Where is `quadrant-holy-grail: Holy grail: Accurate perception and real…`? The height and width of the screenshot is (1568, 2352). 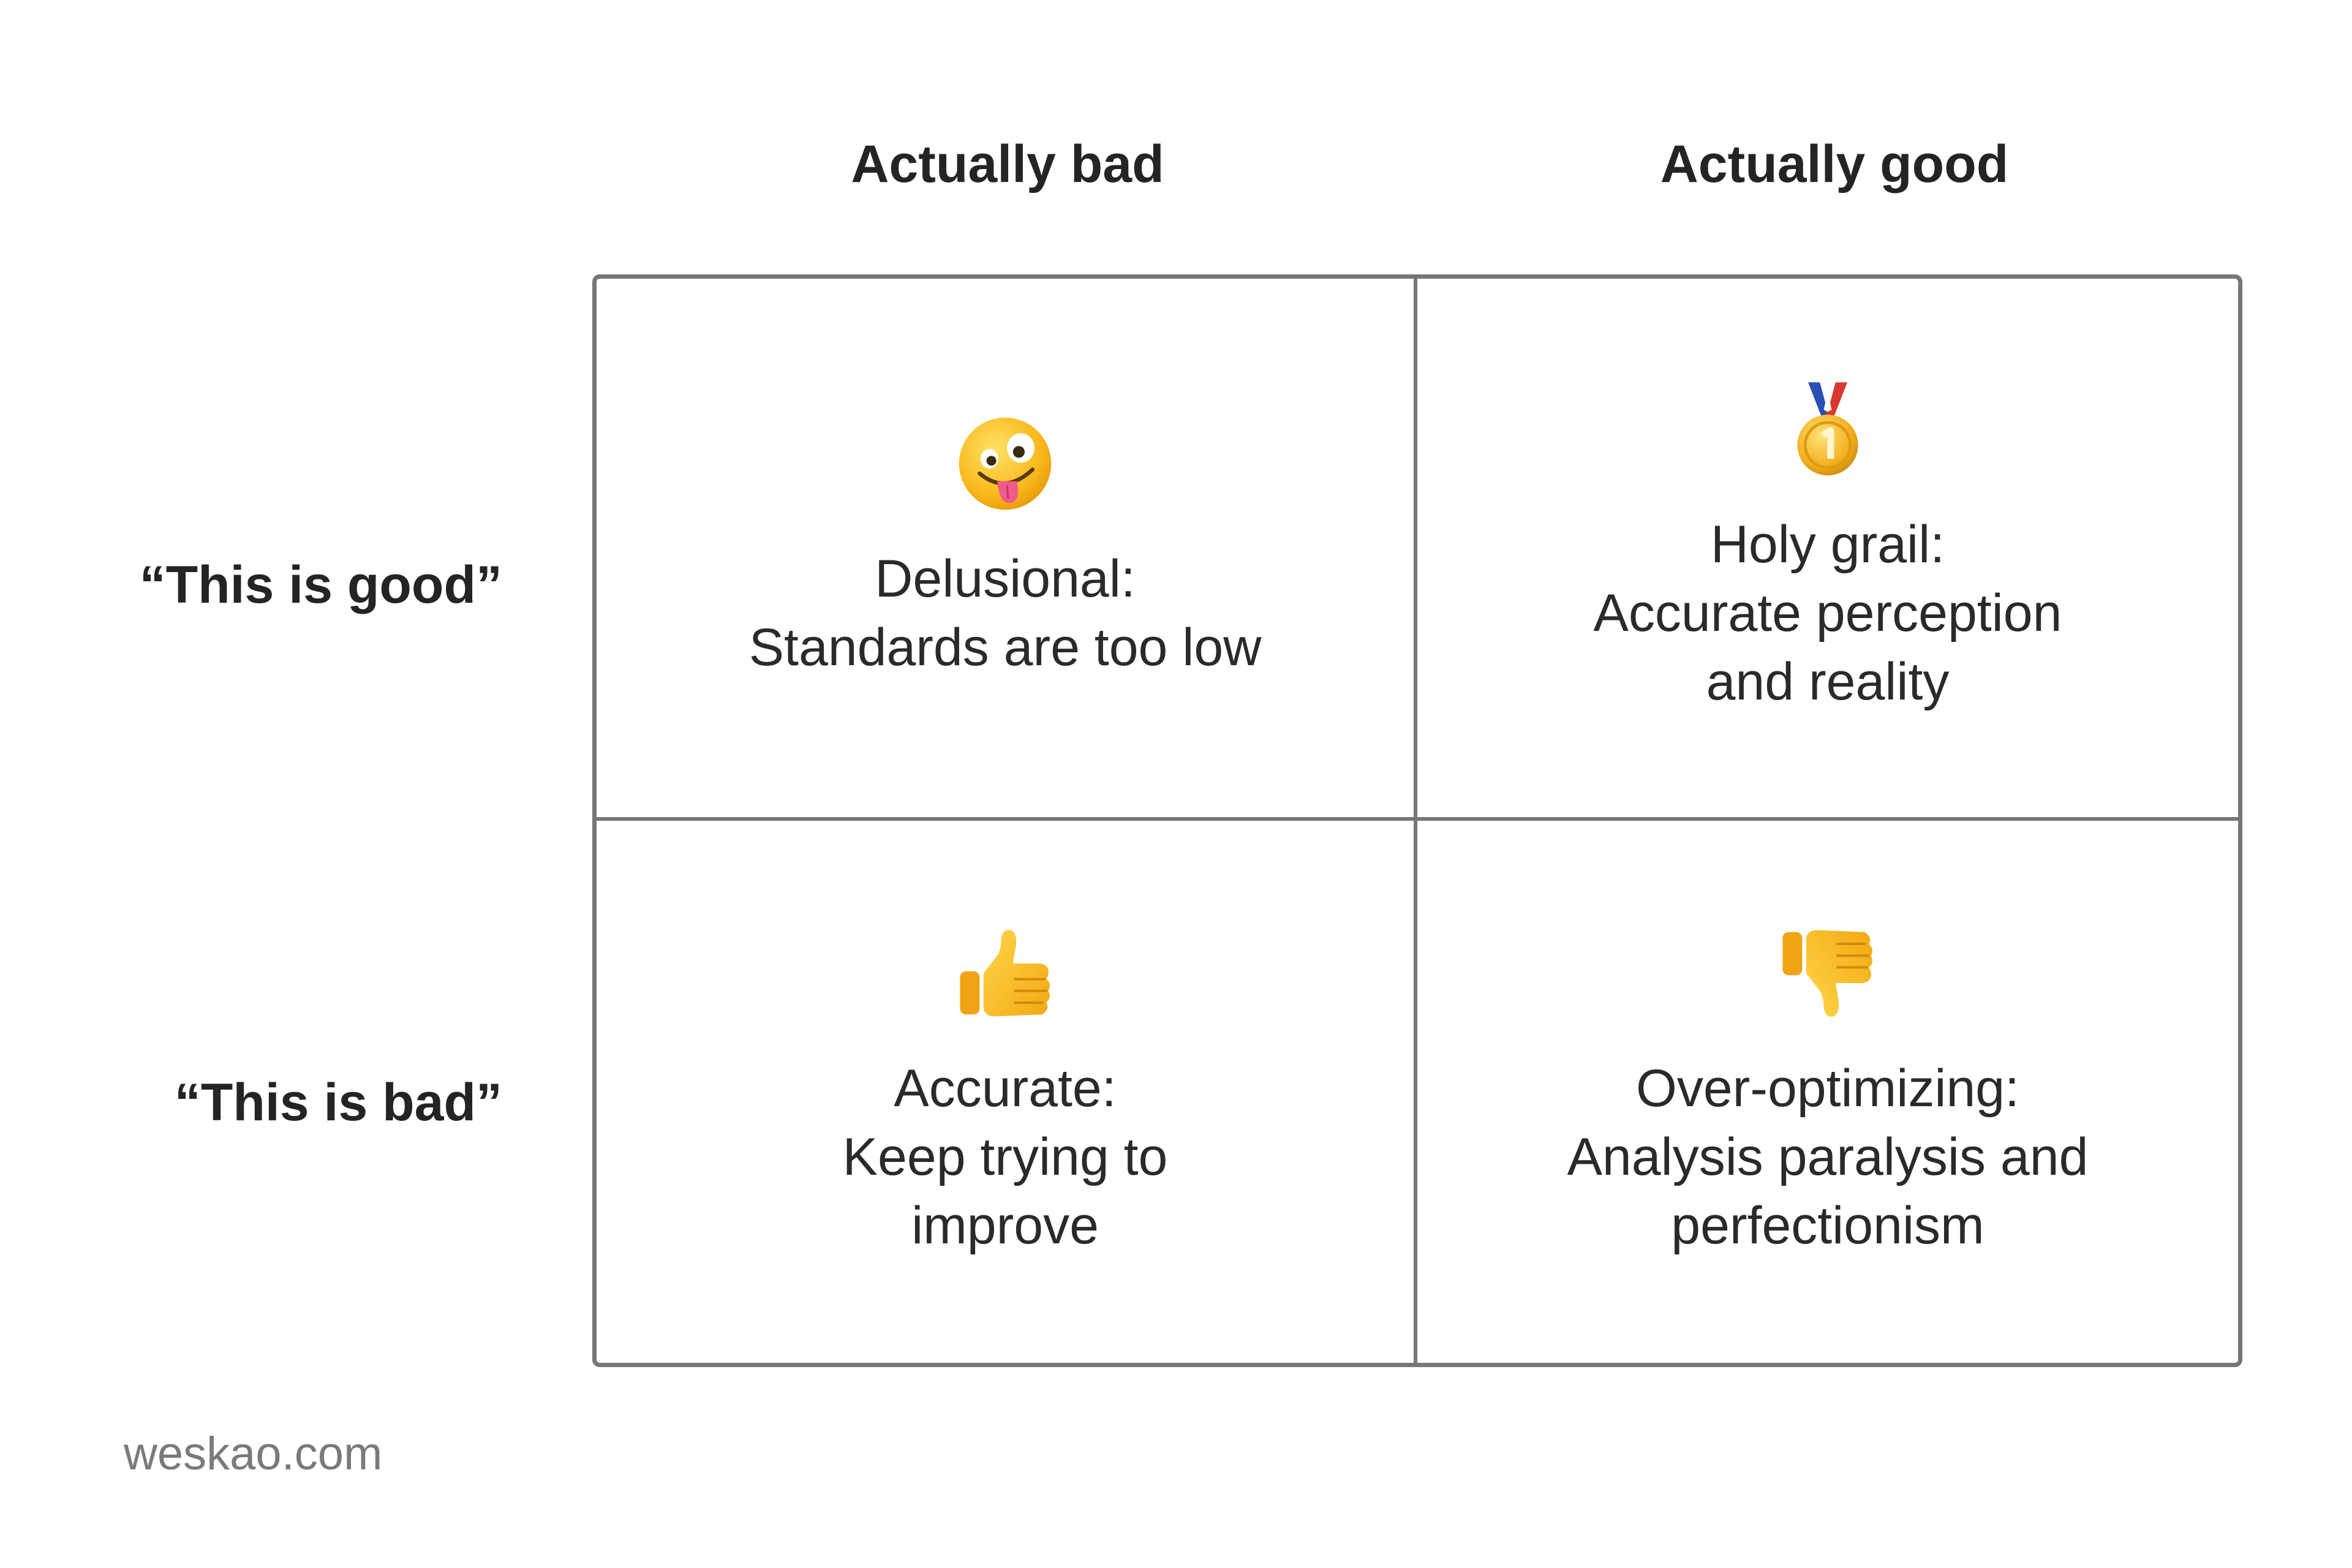 quadrant-holy-grail: Holy grail: Accurate perception and real… is located at coordinates (1828, 550).